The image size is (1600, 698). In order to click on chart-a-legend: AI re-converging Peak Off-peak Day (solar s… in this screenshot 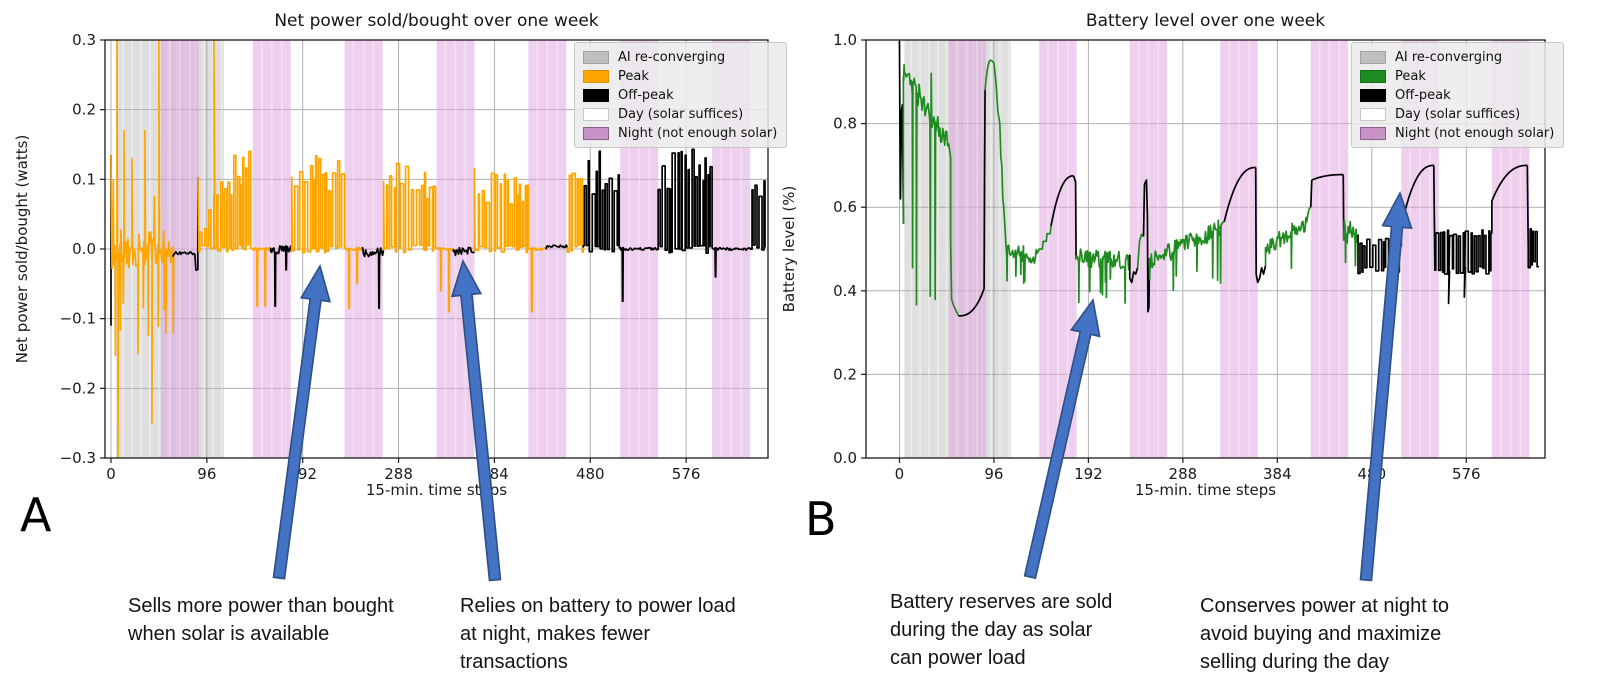, I will do `click(681, 95)`.